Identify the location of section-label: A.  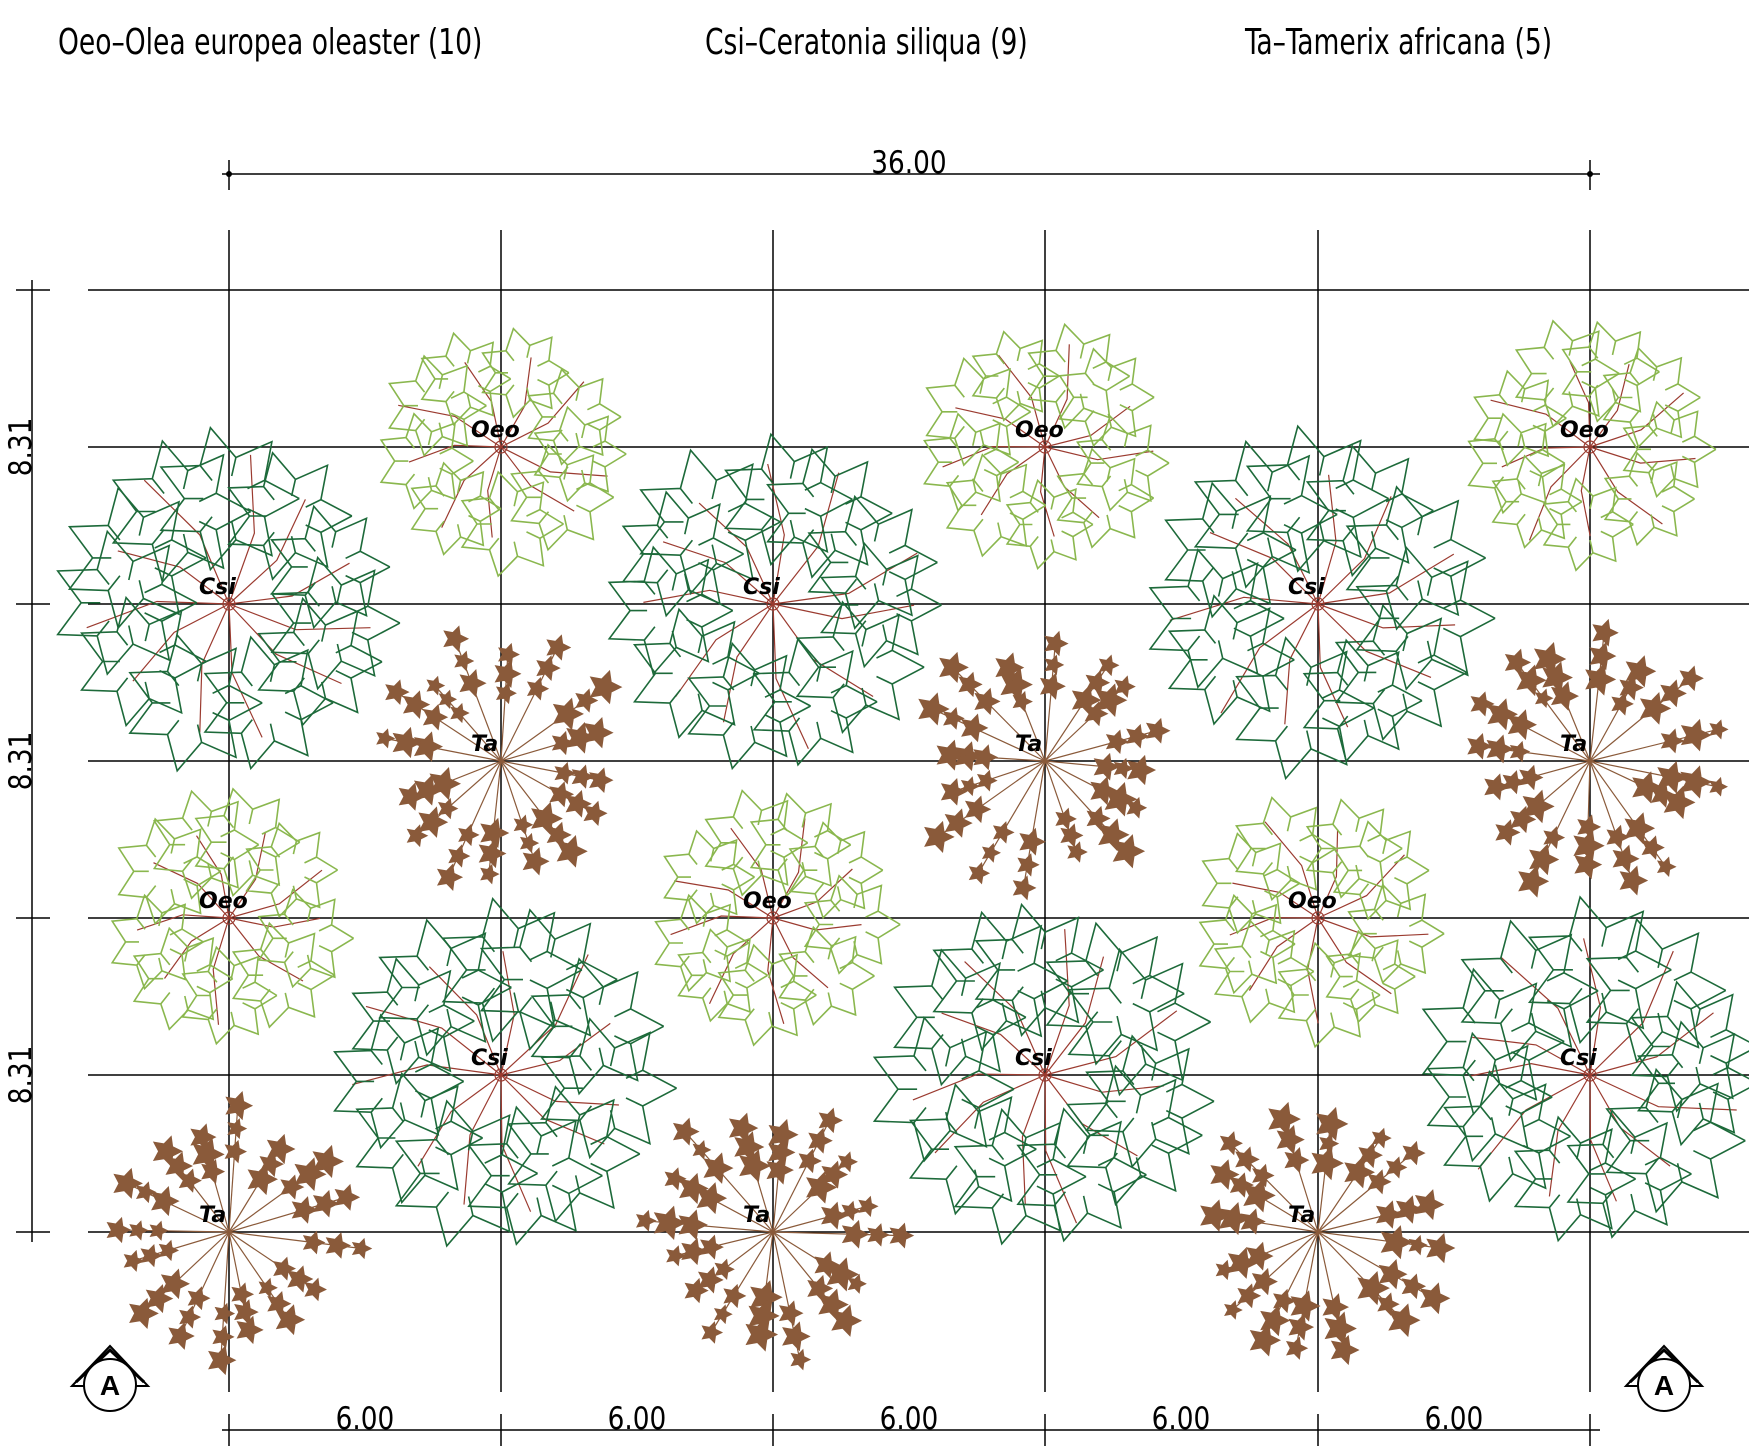
(110, 1385).